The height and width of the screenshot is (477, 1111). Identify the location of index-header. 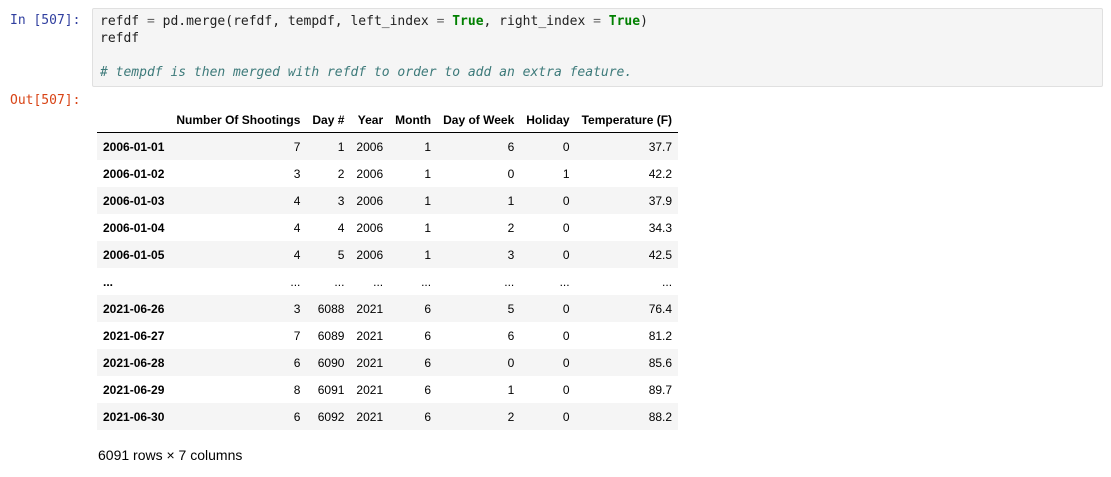
(134, 120).